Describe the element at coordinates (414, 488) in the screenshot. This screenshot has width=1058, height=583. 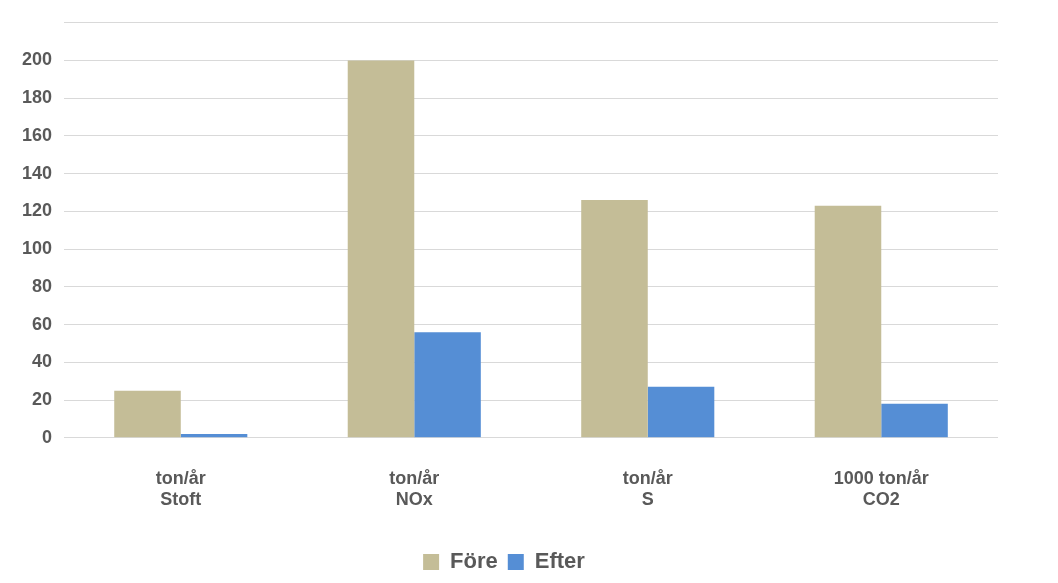
I see `x-tick-label: ton/år NOx` at that location.